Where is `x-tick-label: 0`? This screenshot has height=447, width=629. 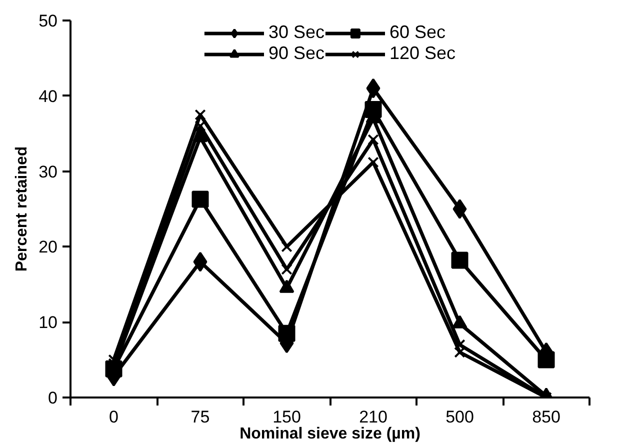
x-tick-label: 0 is located at coordinates (113, 417).